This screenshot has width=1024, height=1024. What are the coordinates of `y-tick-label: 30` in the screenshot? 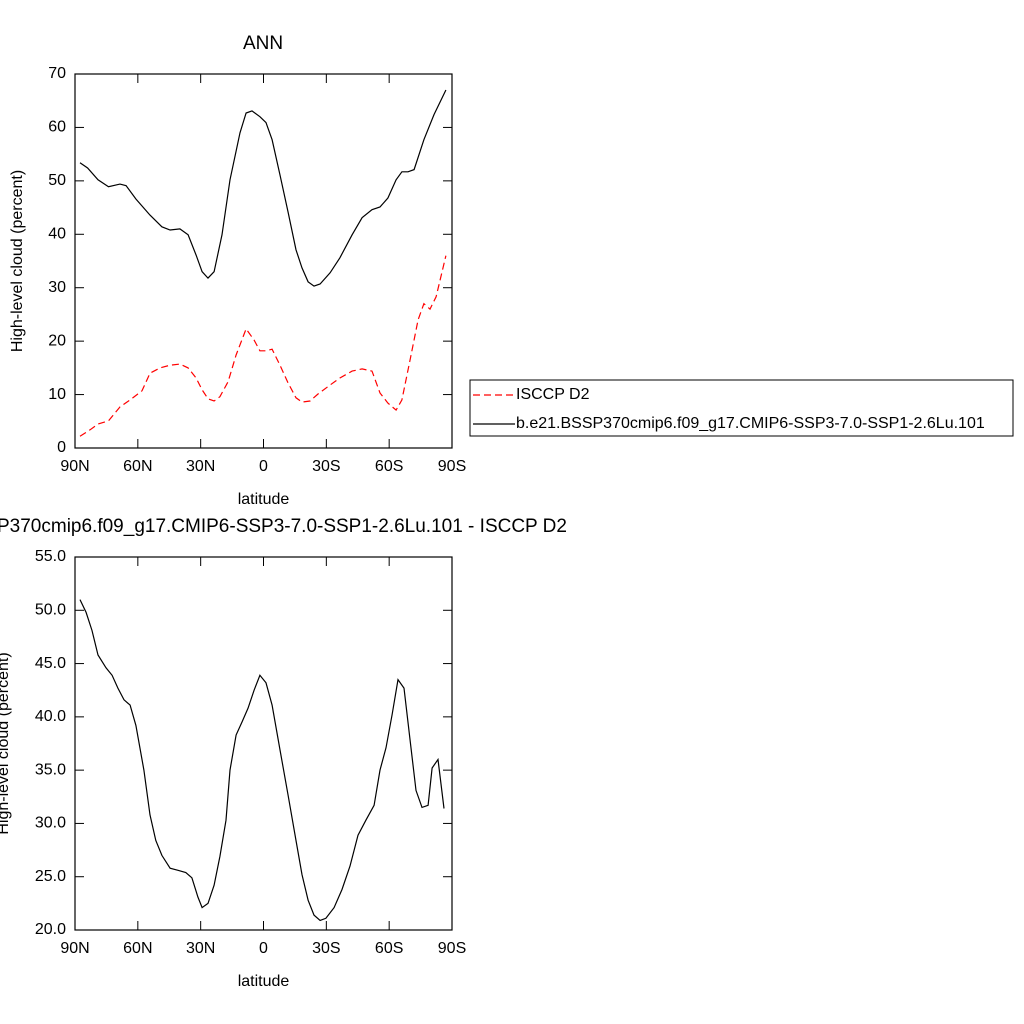 It's located at (57, 287).